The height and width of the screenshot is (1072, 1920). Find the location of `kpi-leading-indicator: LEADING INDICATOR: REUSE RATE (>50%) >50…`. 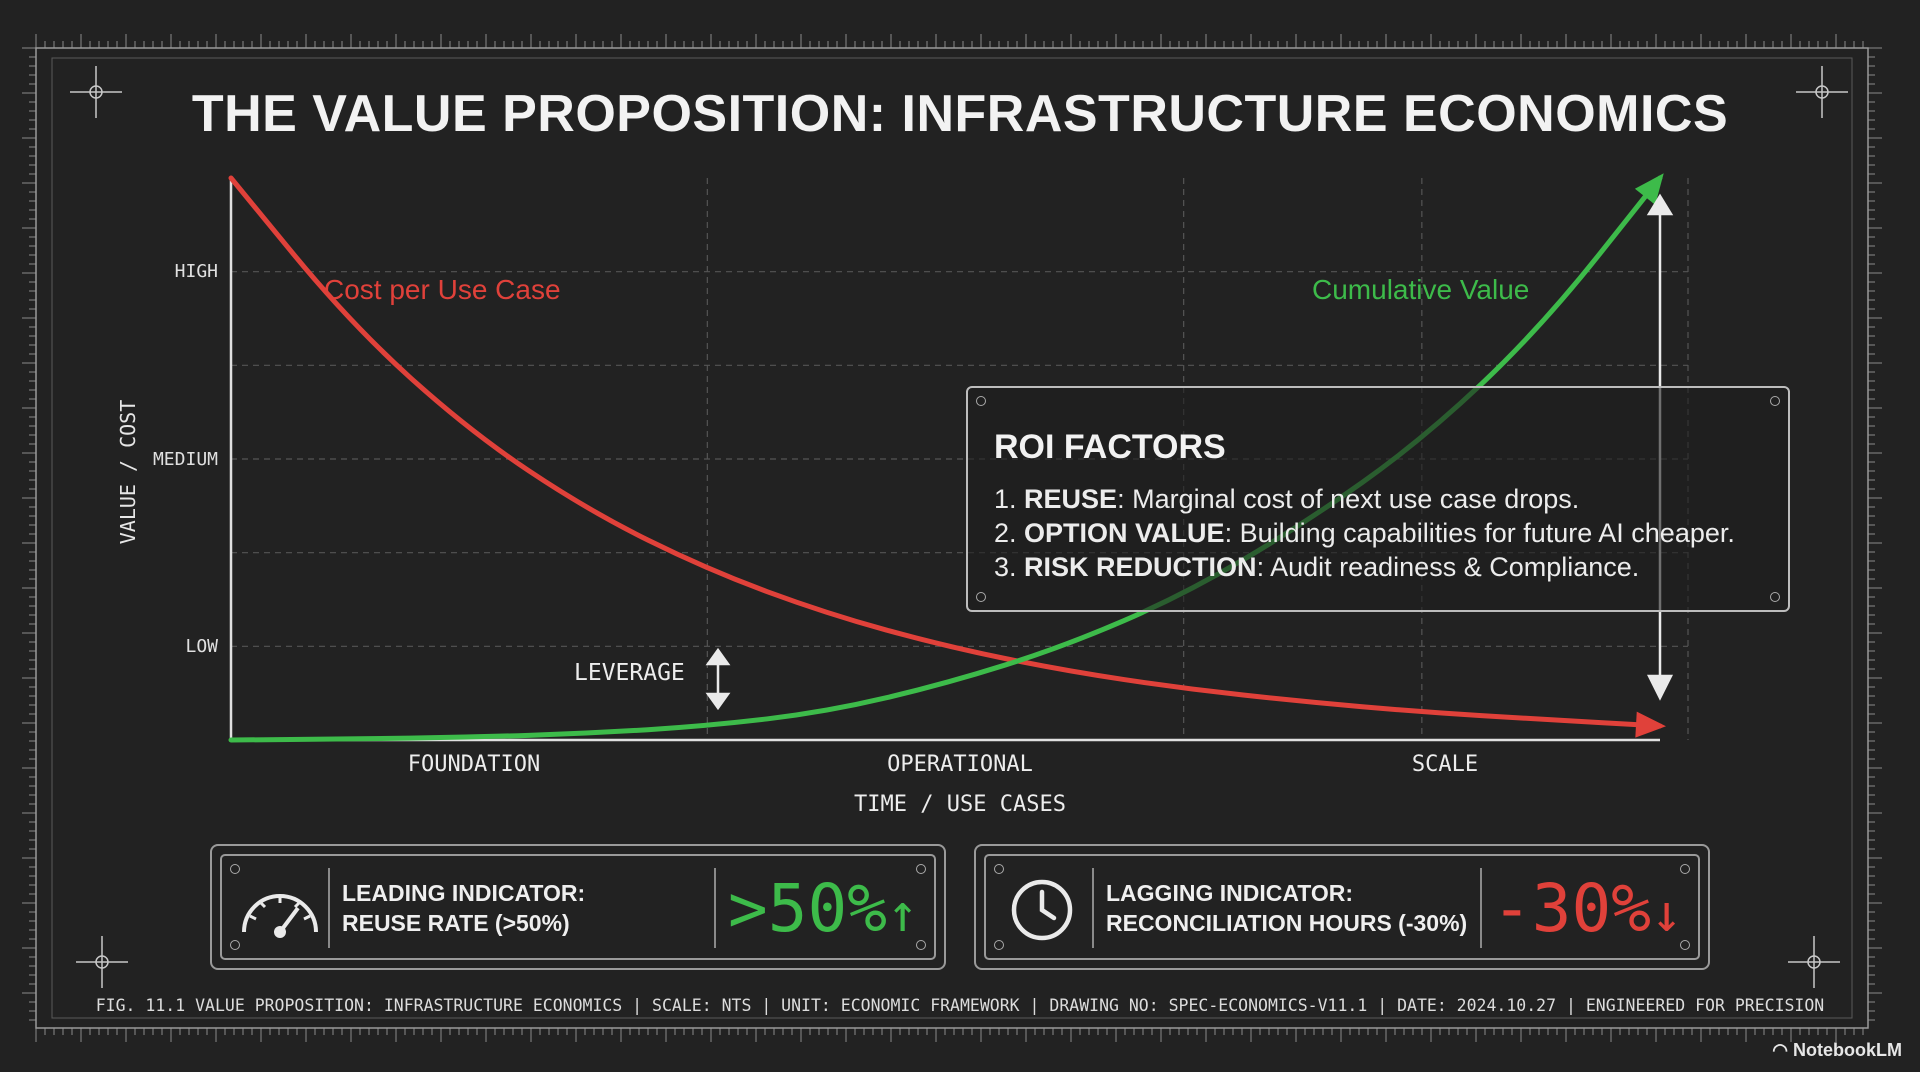

kpi-leading-indicator: LEADING INDICATOR: REUSE RATE (>50%) >50… is located at coordinates (578, 907).